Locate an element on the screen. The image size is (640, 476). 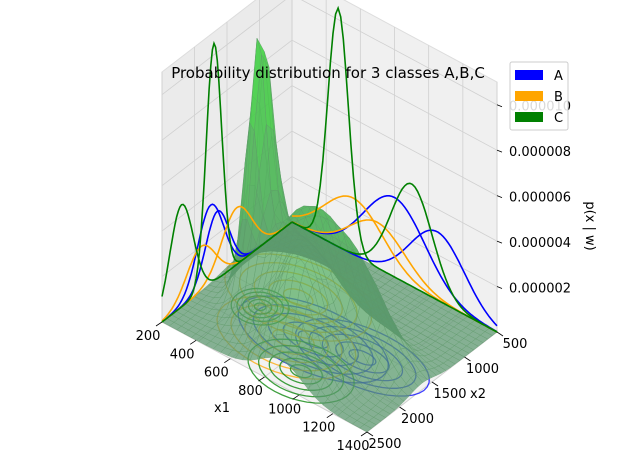
z-axis-label: p(x | w) is located at coordinates (589, 225).